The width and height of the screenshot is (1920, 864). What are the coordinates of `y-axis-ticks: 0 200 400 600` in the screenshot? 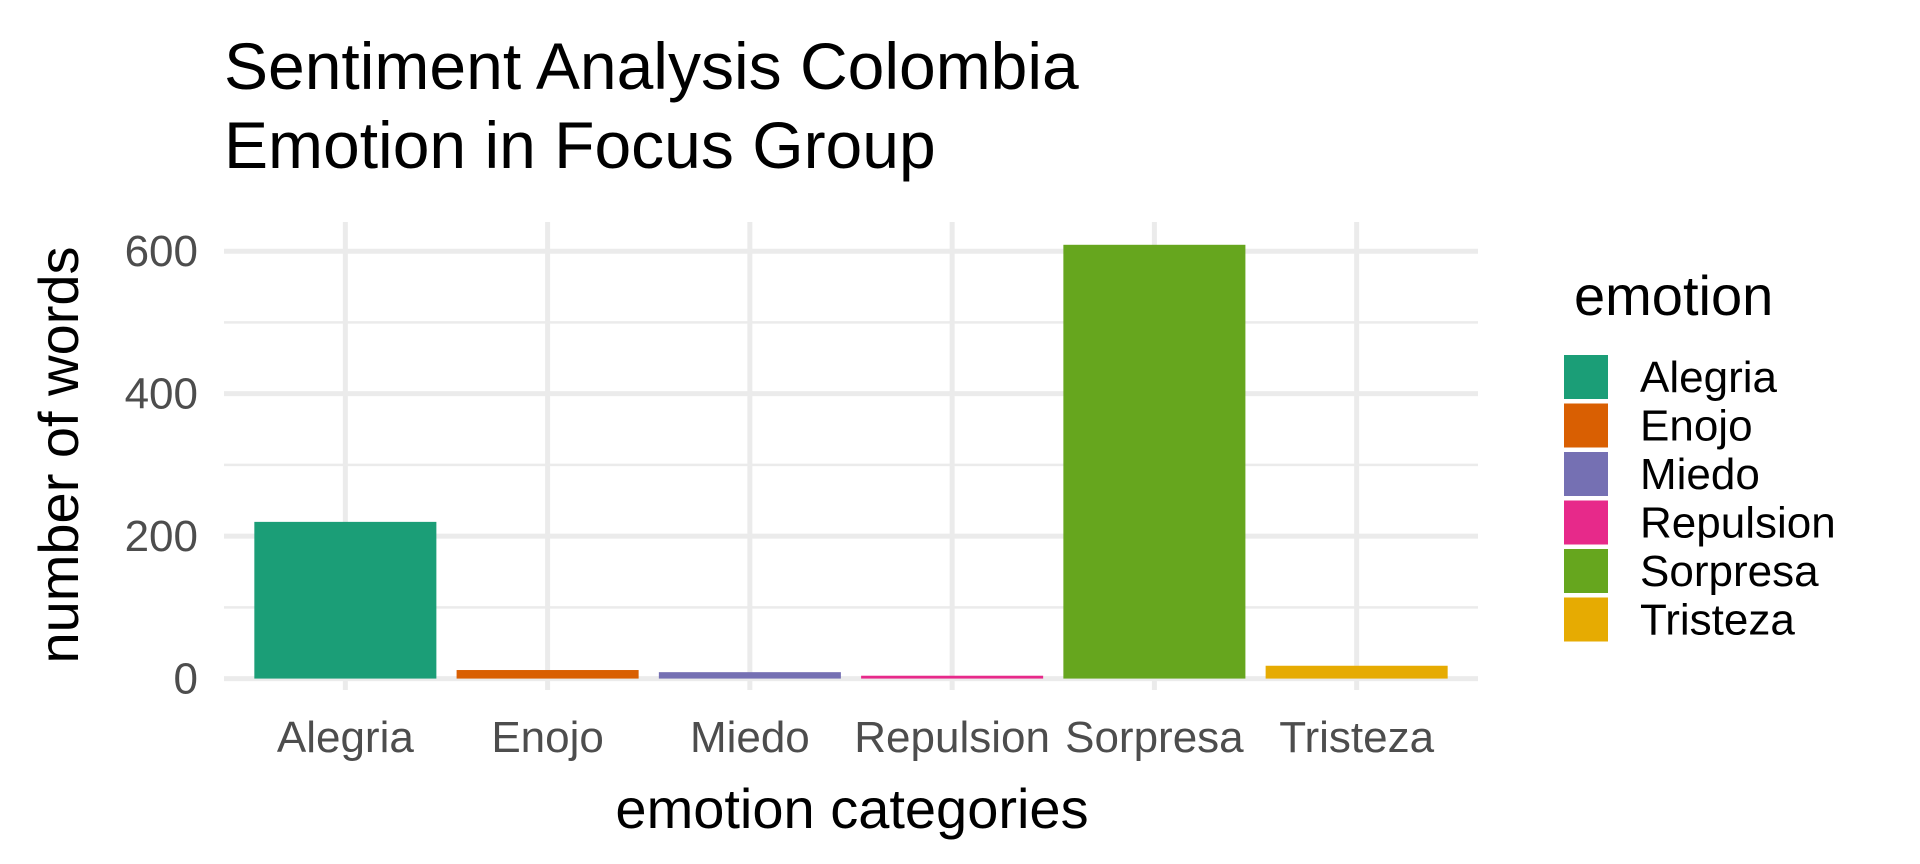 It's located at (161, 465).